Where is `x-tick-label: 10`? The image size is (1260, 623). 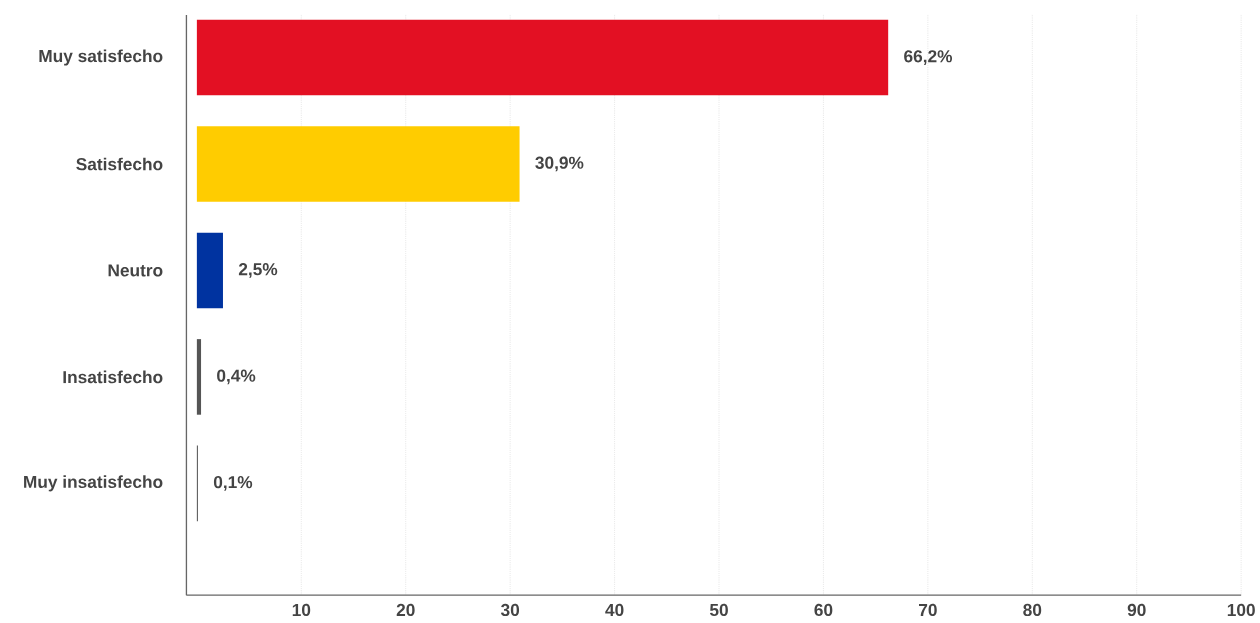
x-tick-label: 10 is located at coordinates (301, 610).